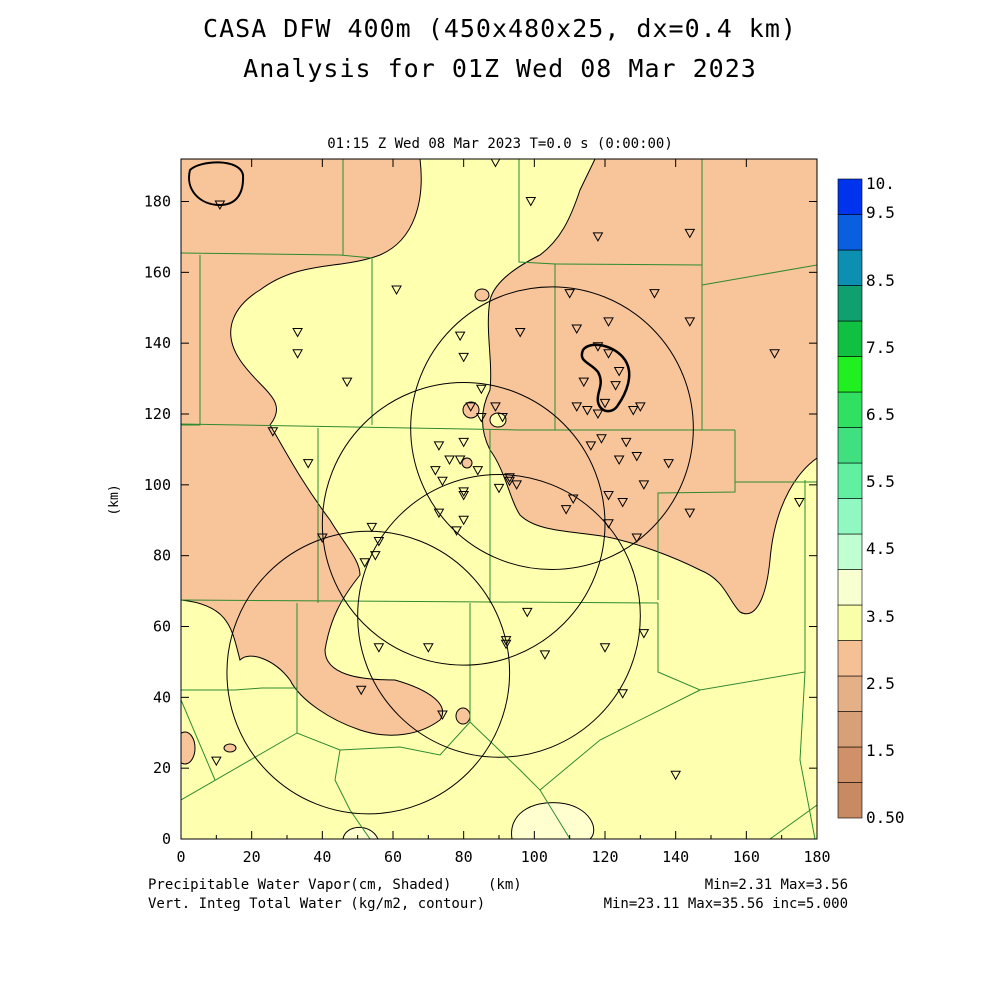 The image size is (1000, 1000). I want to click on y-tick-label: 40, so click(162, 697).